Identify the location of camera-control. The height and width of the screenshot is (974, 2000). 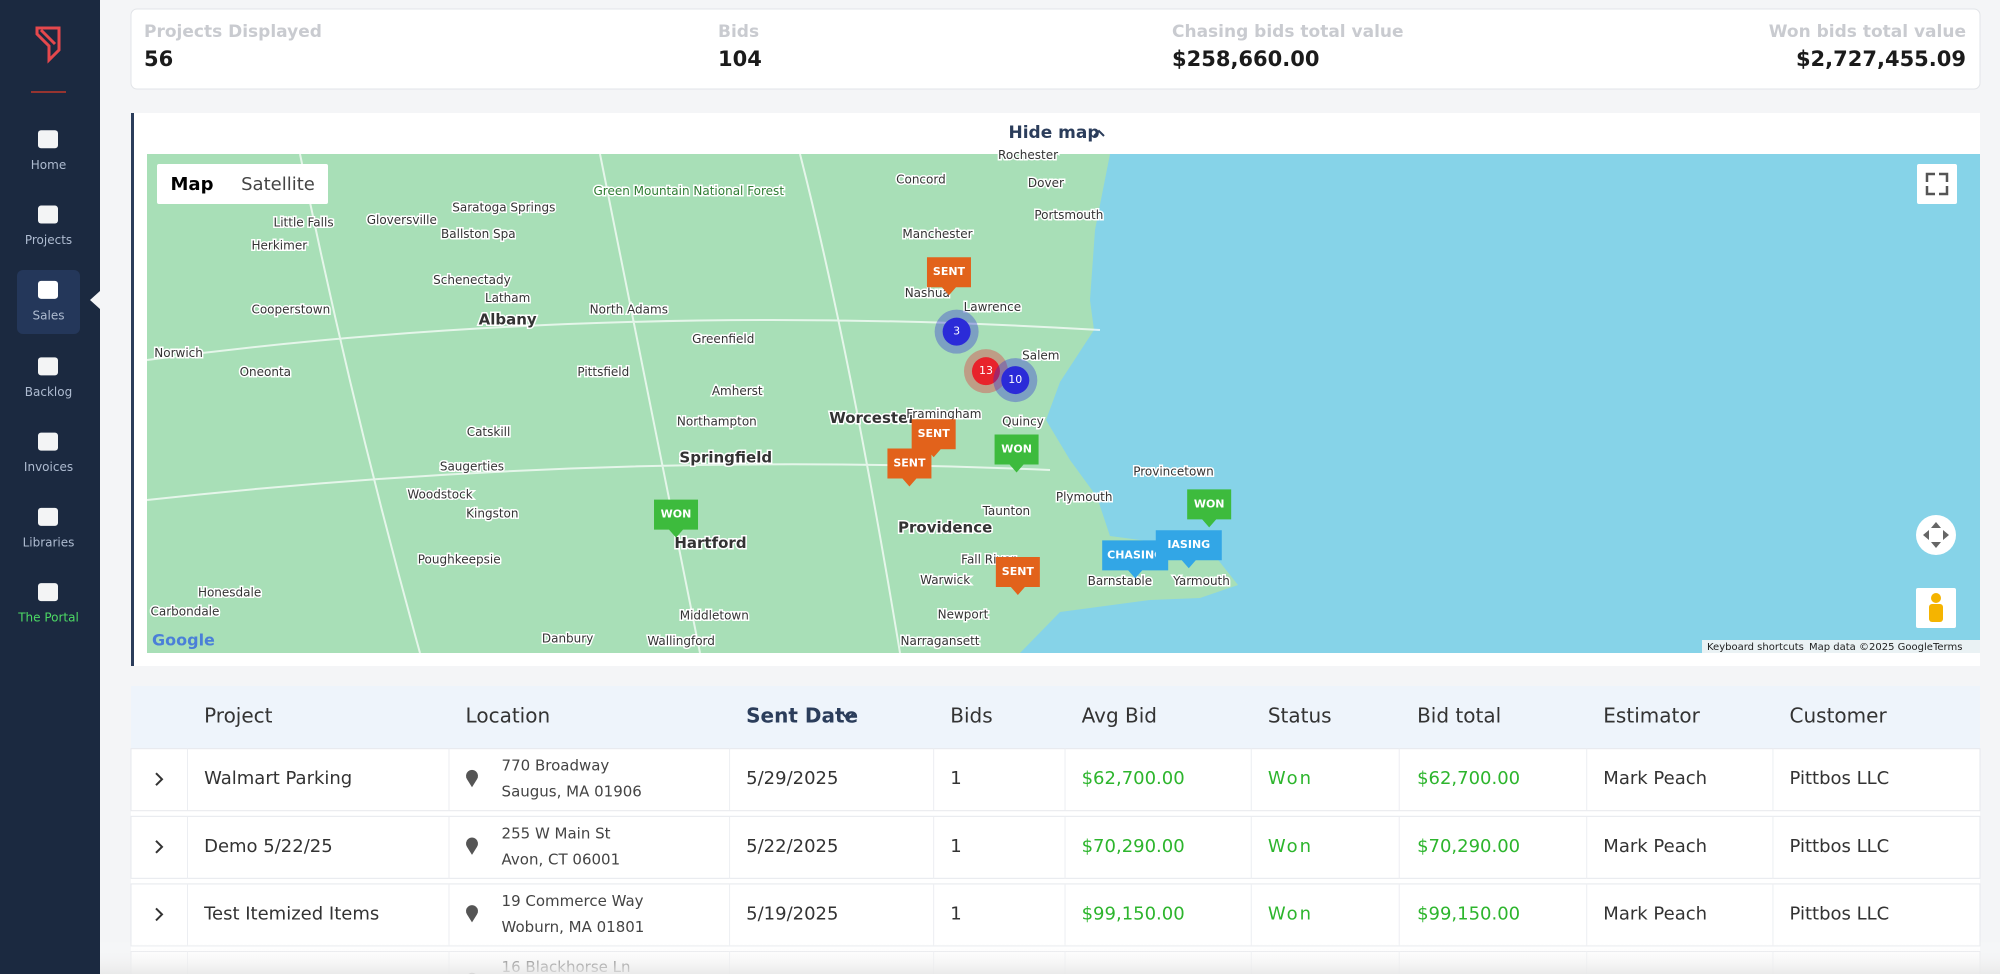
(1936, 535).